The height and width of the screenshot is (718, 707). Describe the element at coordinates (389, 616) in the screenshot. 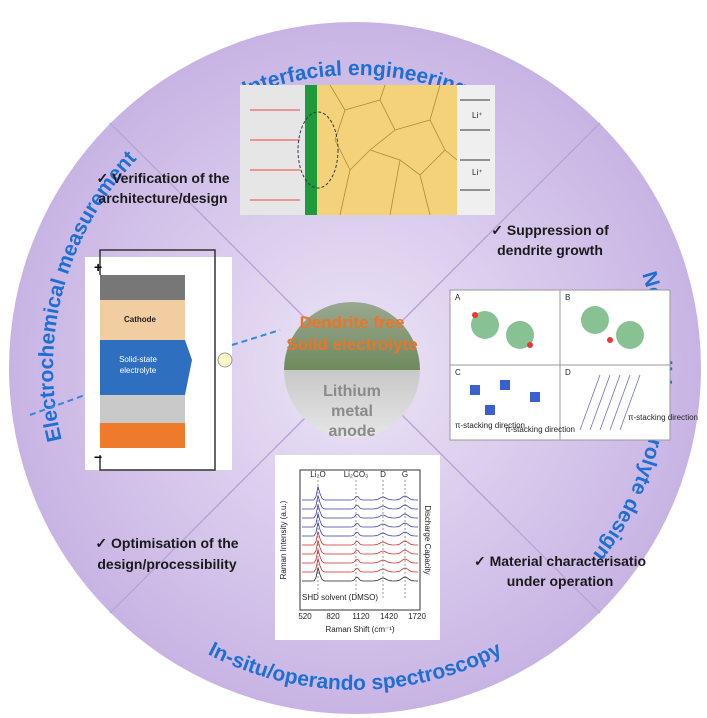

I see `x-tick-label: 1420` at that location.